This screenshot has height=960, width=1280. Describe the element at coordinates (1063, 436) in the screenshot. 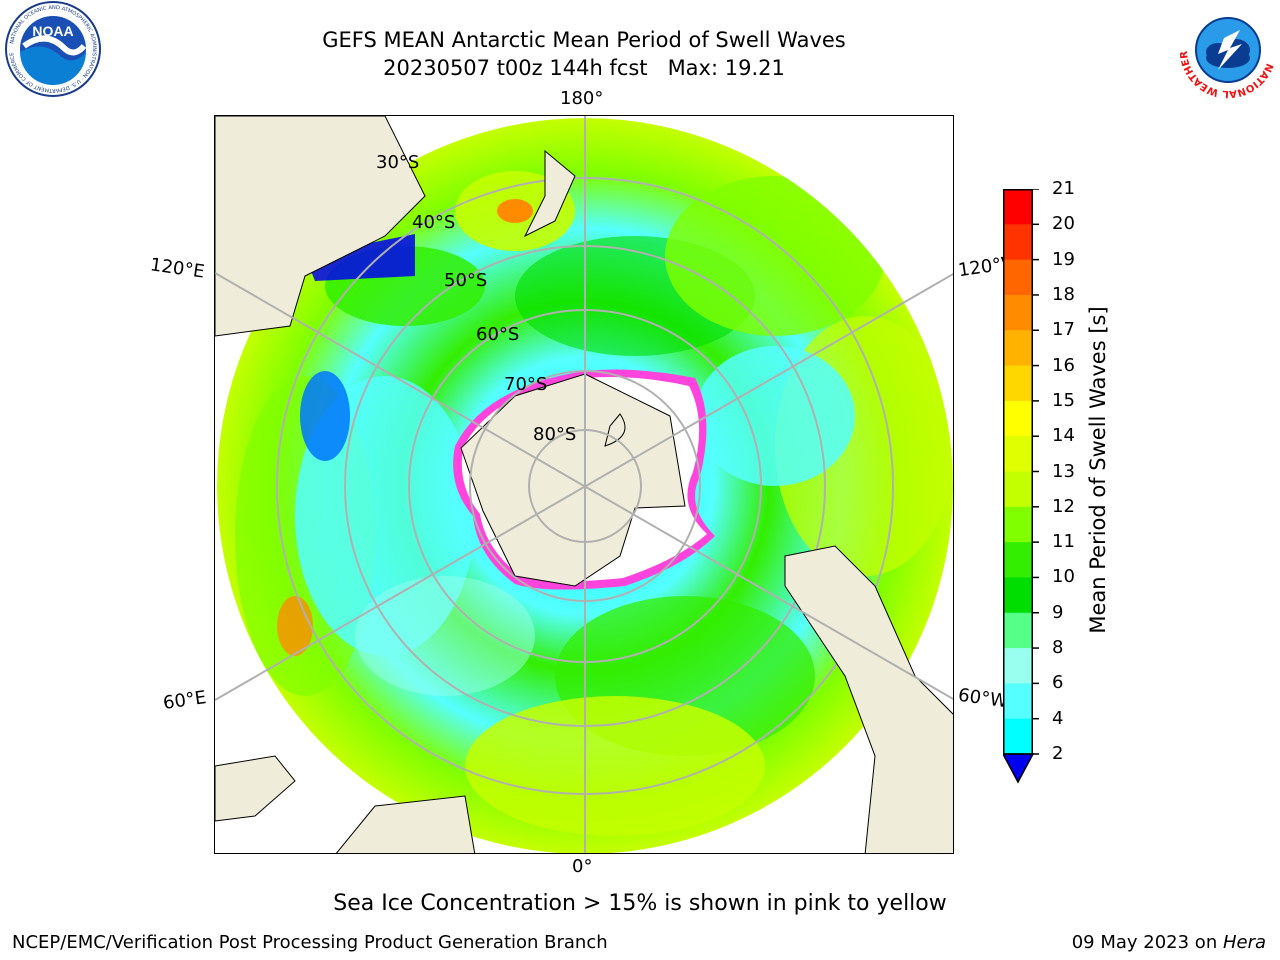

I see `colorbar-tick-label: 14` at that location.